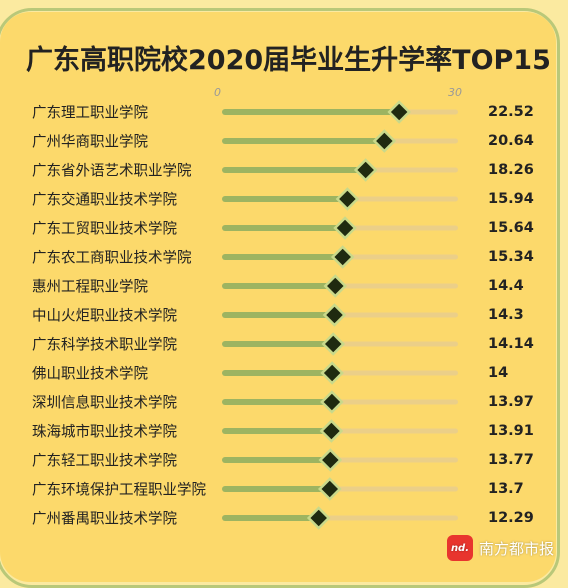  I want to click on watermark-text: 南方都市报, so click(516, 548).